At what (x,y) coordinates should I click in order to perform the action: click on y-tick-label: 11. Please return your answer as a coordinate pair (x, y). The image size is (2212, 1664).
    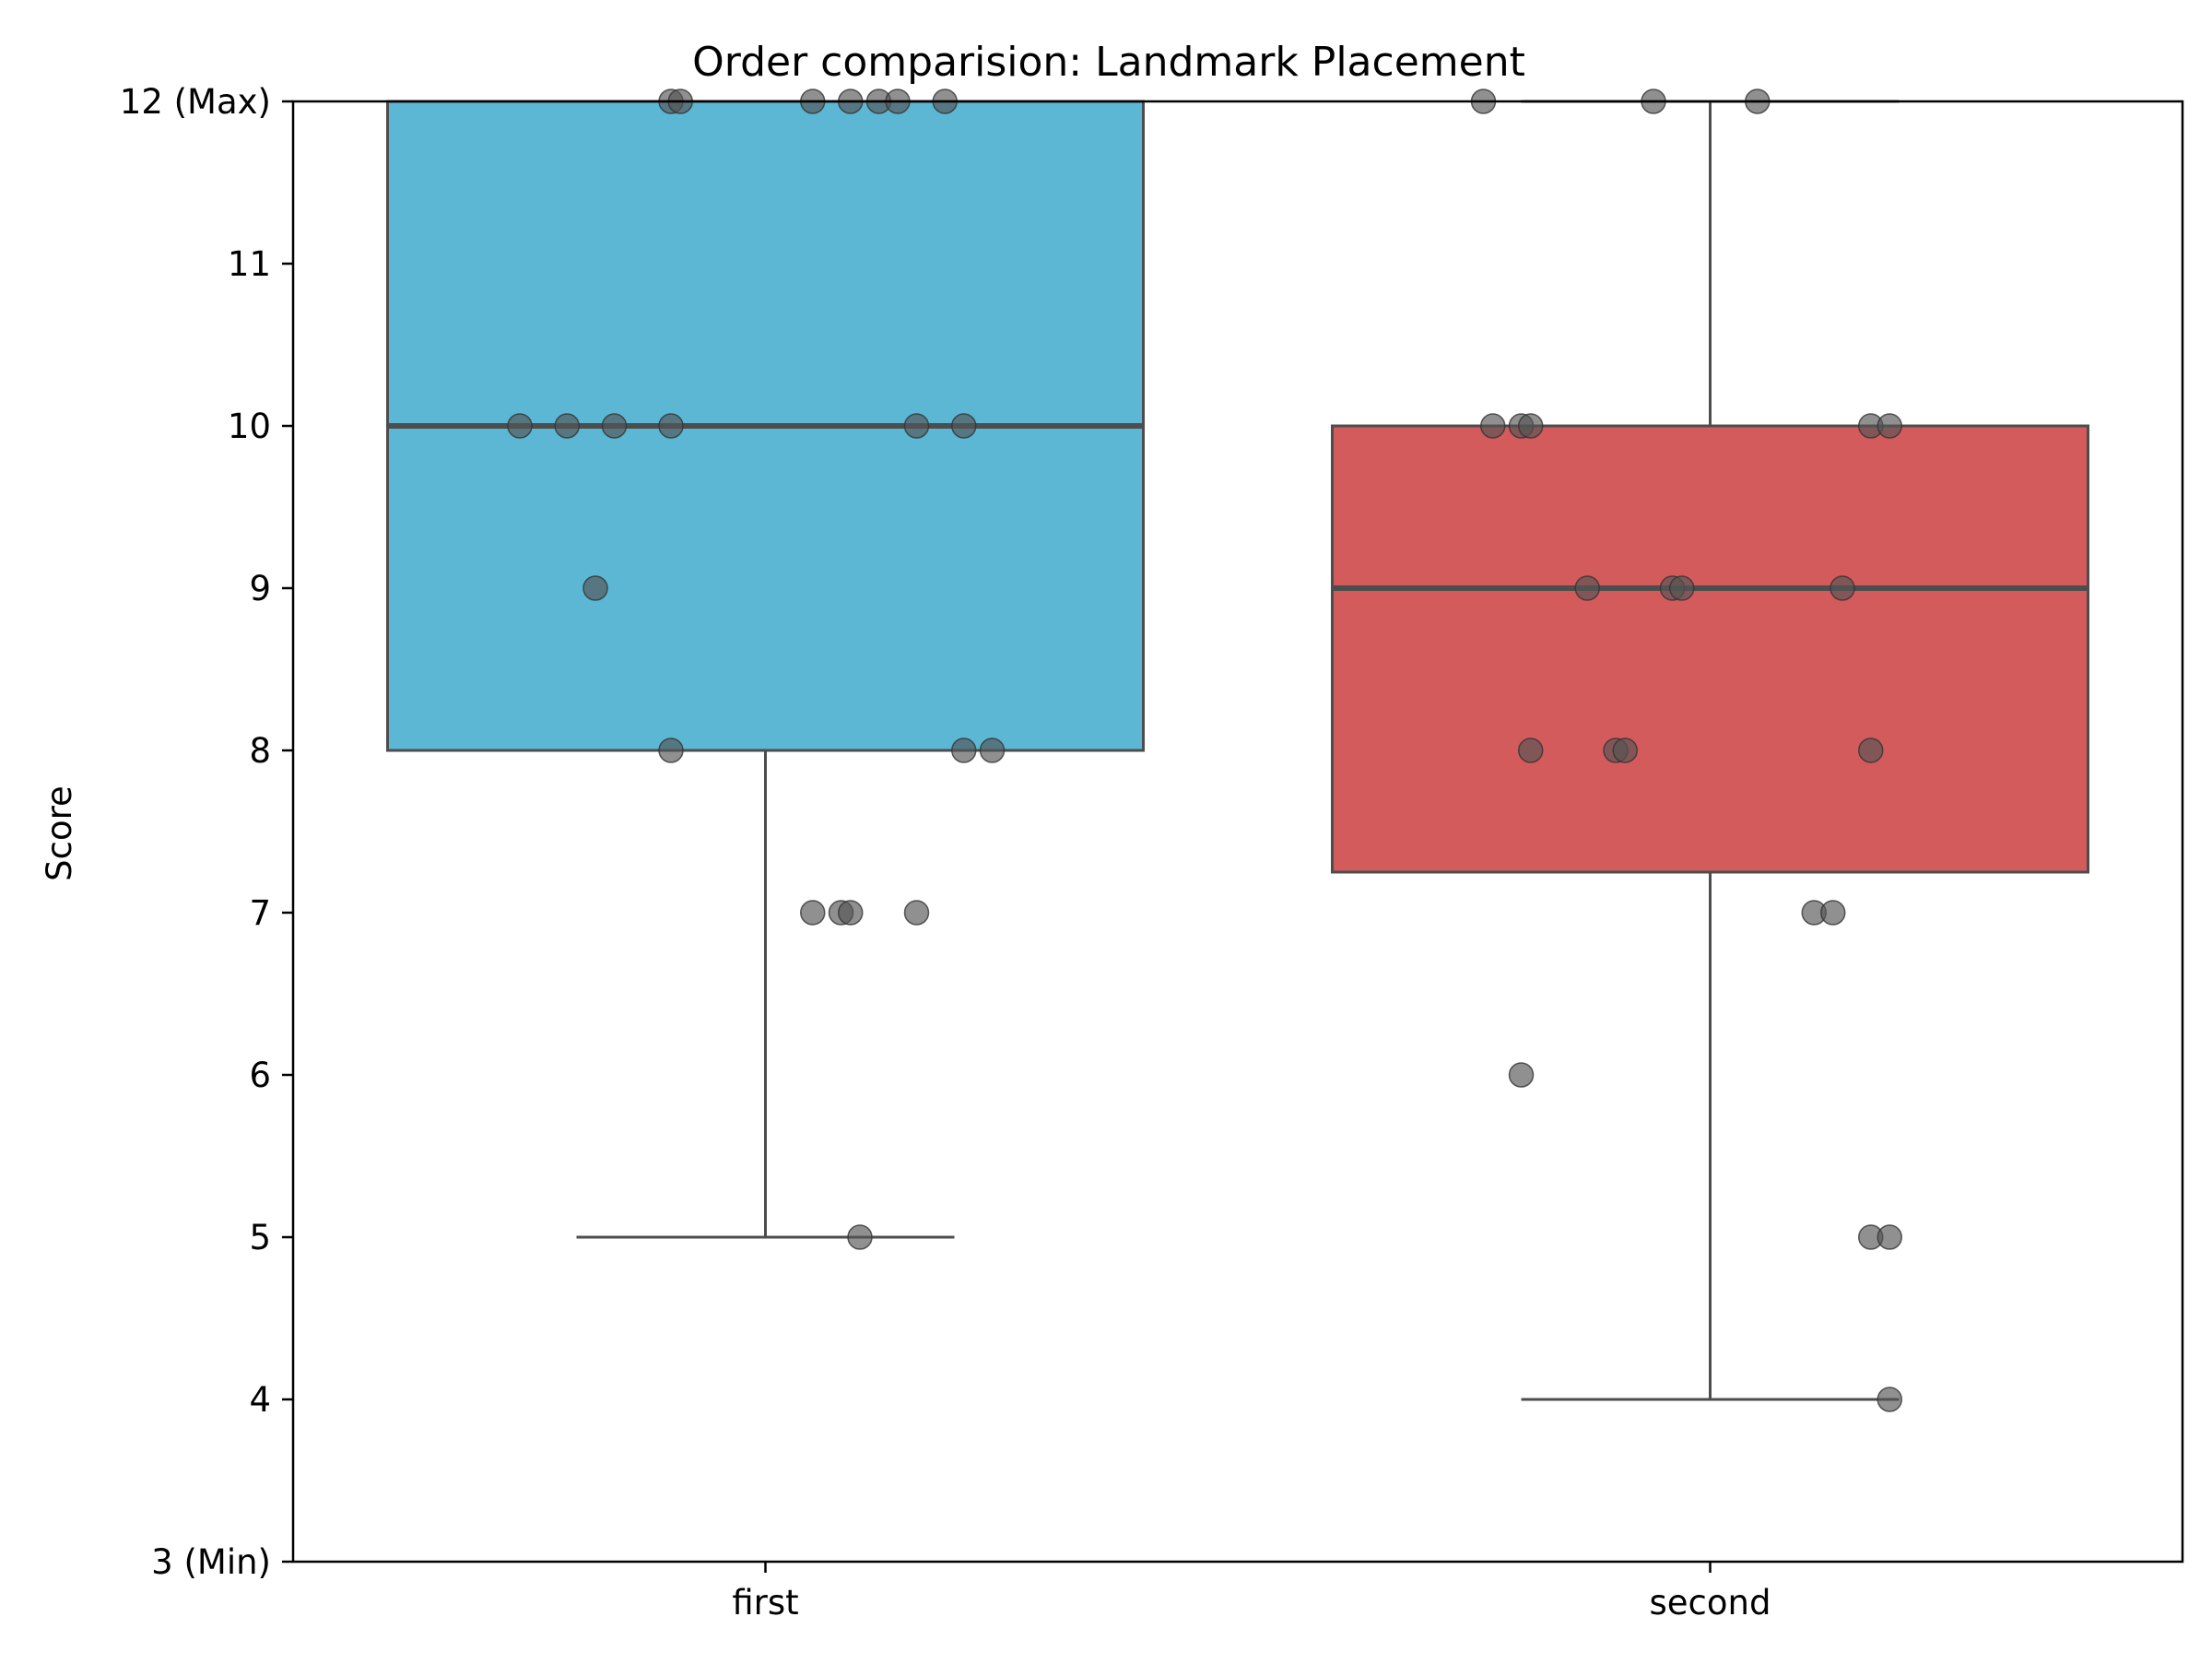
    Looking at the image, I should click on (249, 264).